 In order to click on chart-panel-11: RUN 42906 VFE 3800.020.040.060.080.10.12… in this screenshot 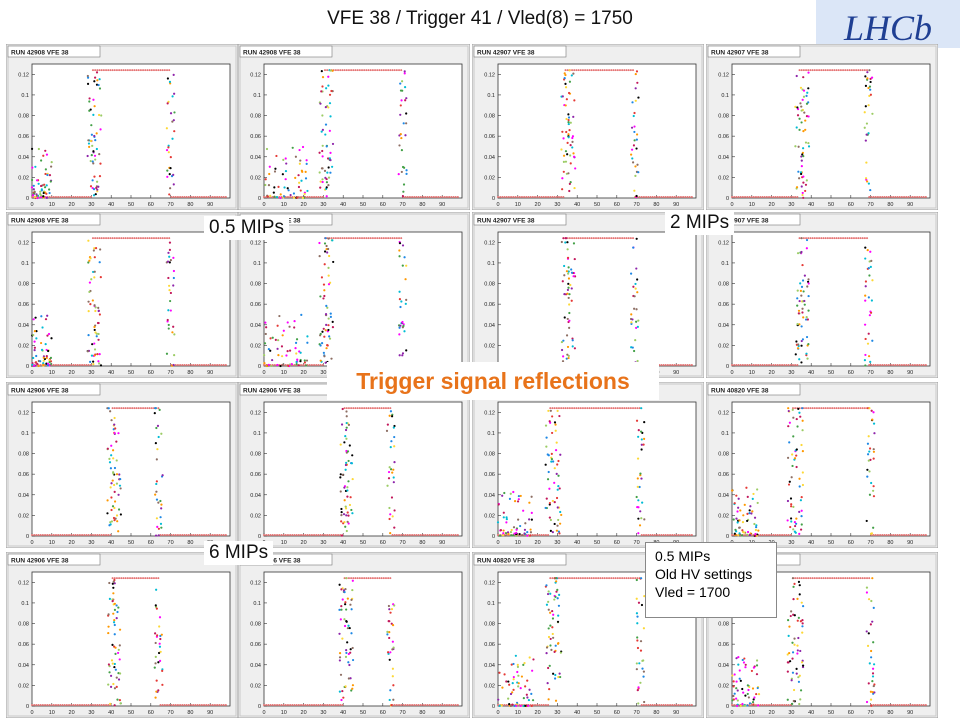, I will do `click(588, 465)`.